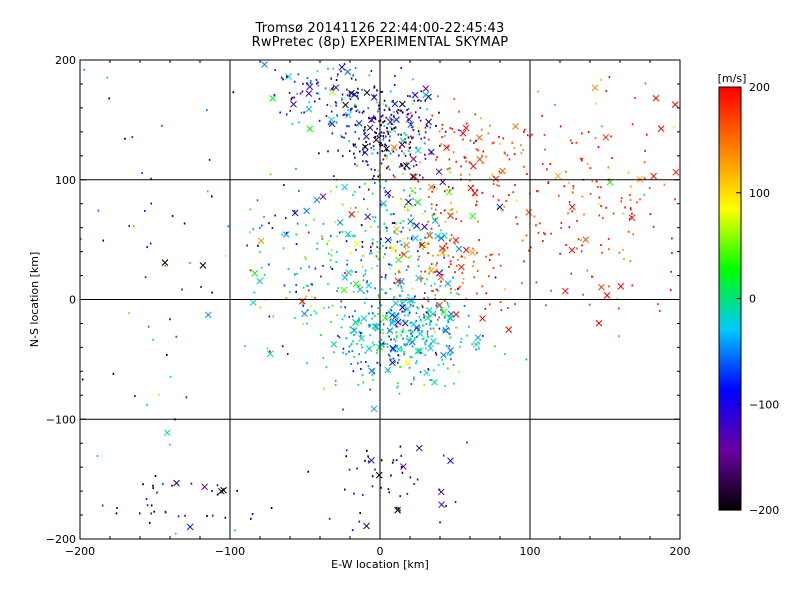  I want to click on chart-title: Tromsø 20141126 22:44:00-22:45:43, so click(380, 28).